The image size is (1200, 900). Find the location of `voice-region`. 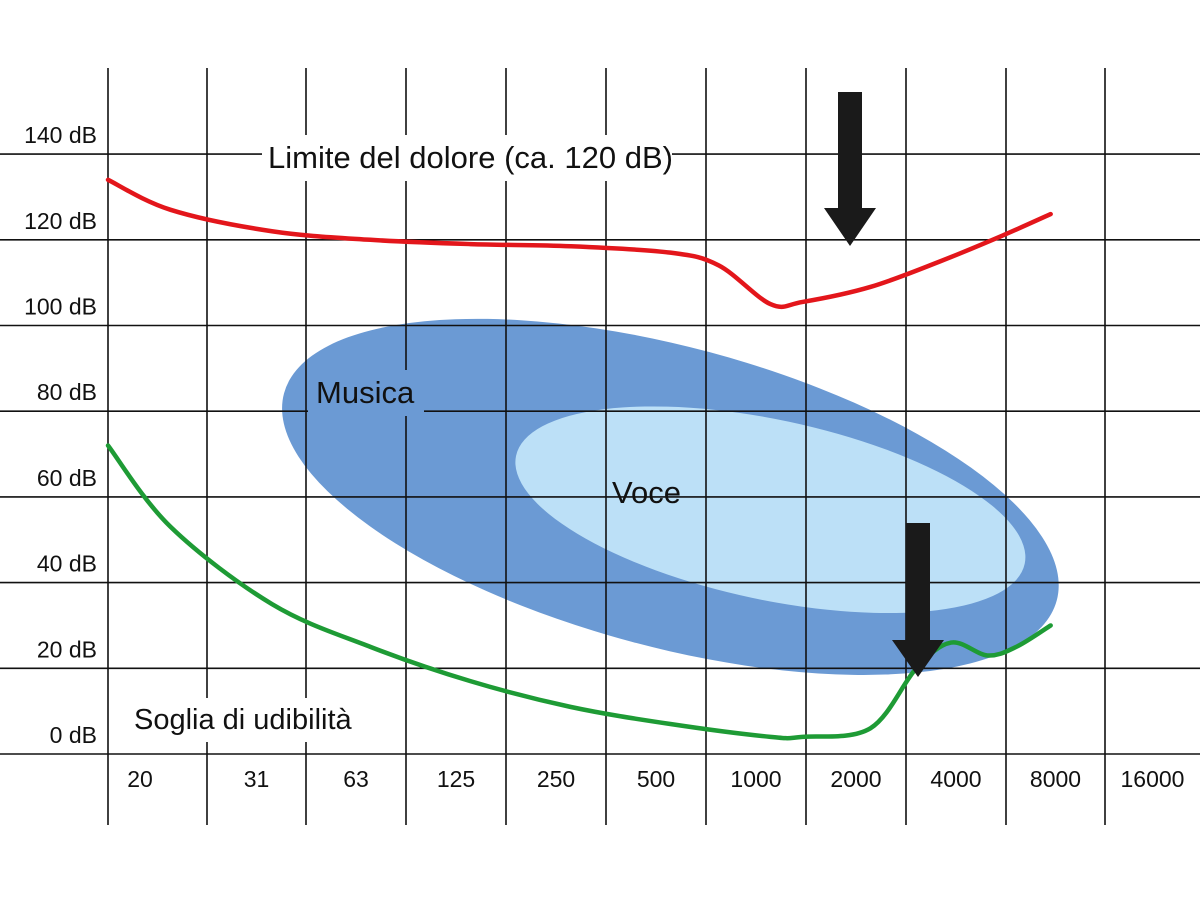

voice-region is located at coordinates (770, 510).